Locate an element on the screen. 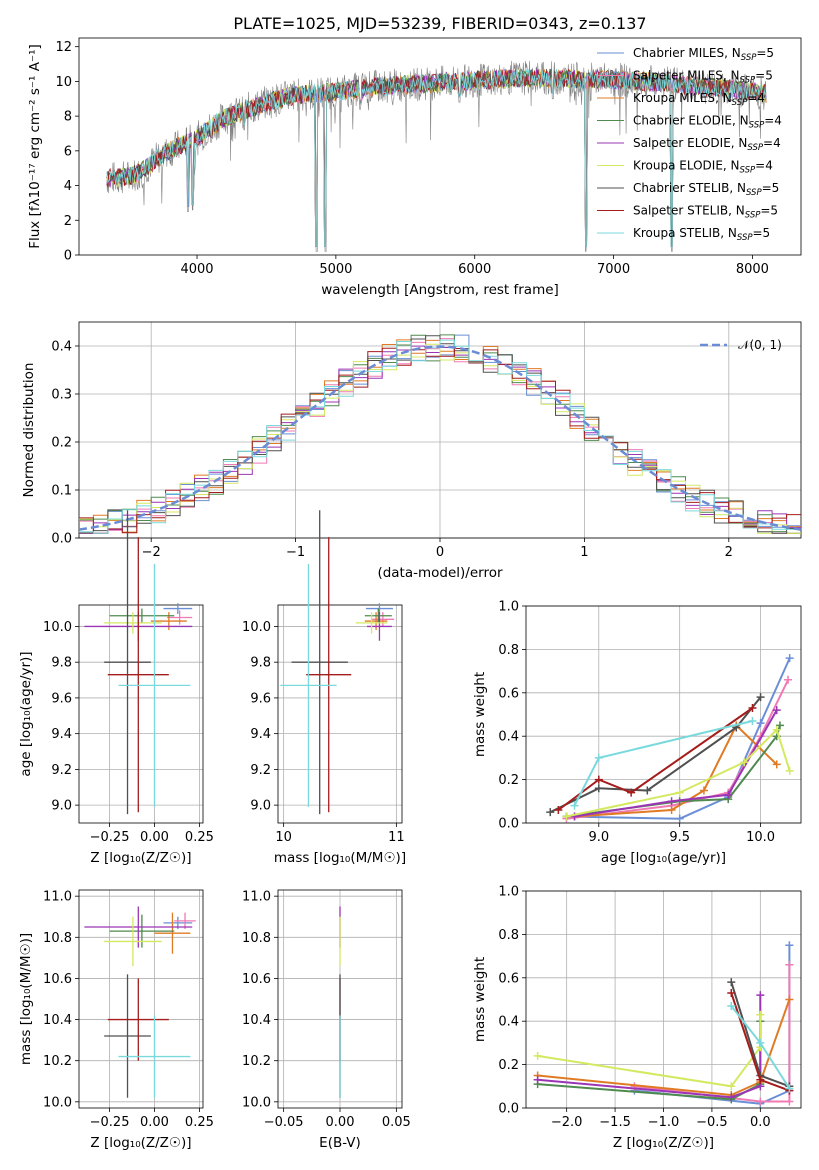 The width and height of the screenshot is (819, 1170). massweight-vs-age-ytick-label: 1.0 is located at coordinates (508, 607).